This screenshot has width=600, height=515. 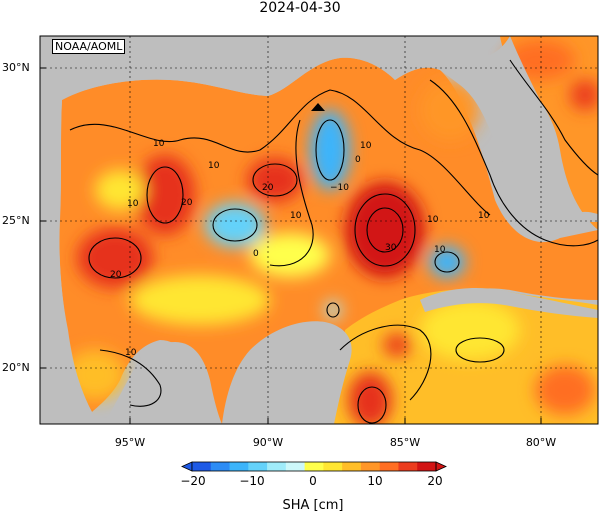 What do you see at coordinates (268, 442) in the screenshot?
I see `lon-label: 90°W` at bounding box center [268, 442].